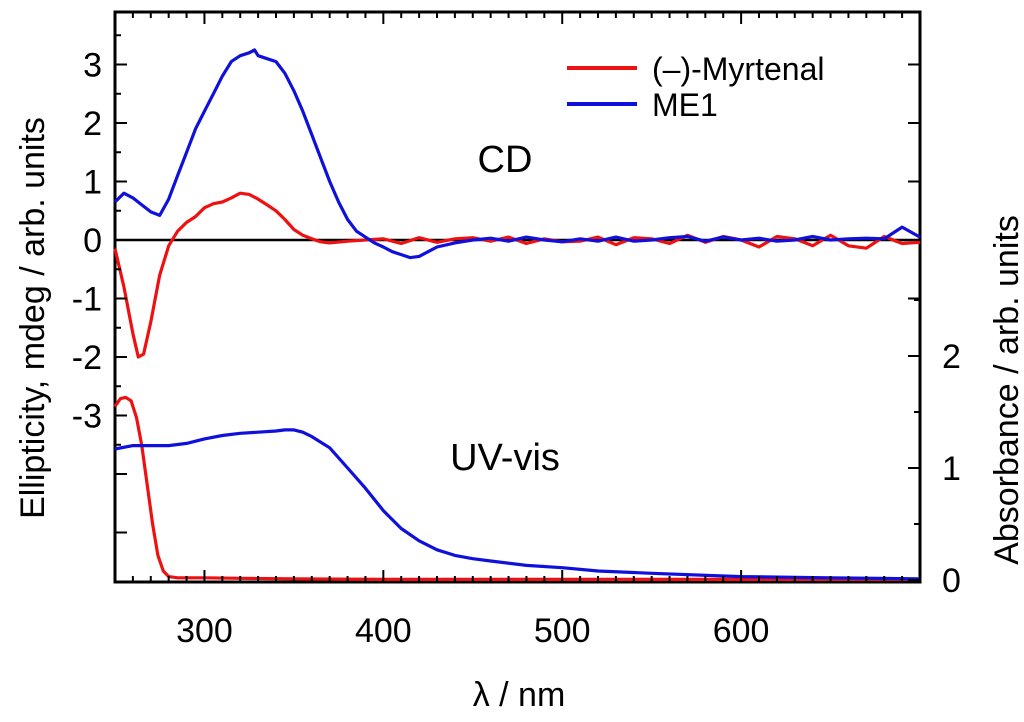 The width and height of the screenshot is (1024, 722). What do you see at coordinates (741, 631) in the screenshot?
I see `x-tick-label: 600` at bounding box center [741, 631].